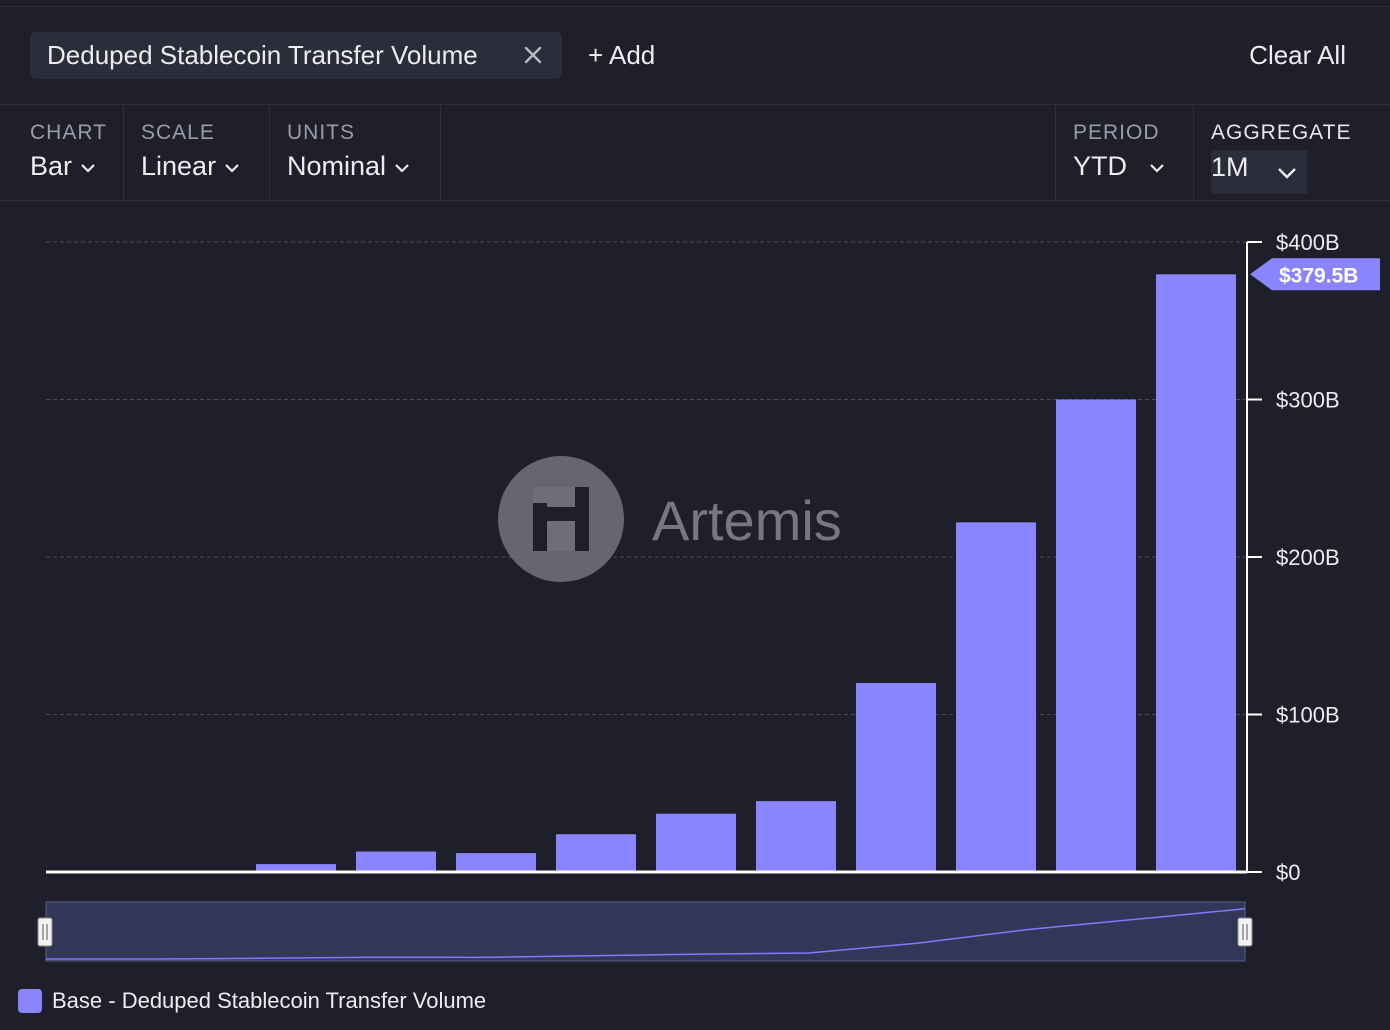  What do you see at coordinates (695, 6) in the screenshot?
I see `top-border` at bounding box center [695, 6].